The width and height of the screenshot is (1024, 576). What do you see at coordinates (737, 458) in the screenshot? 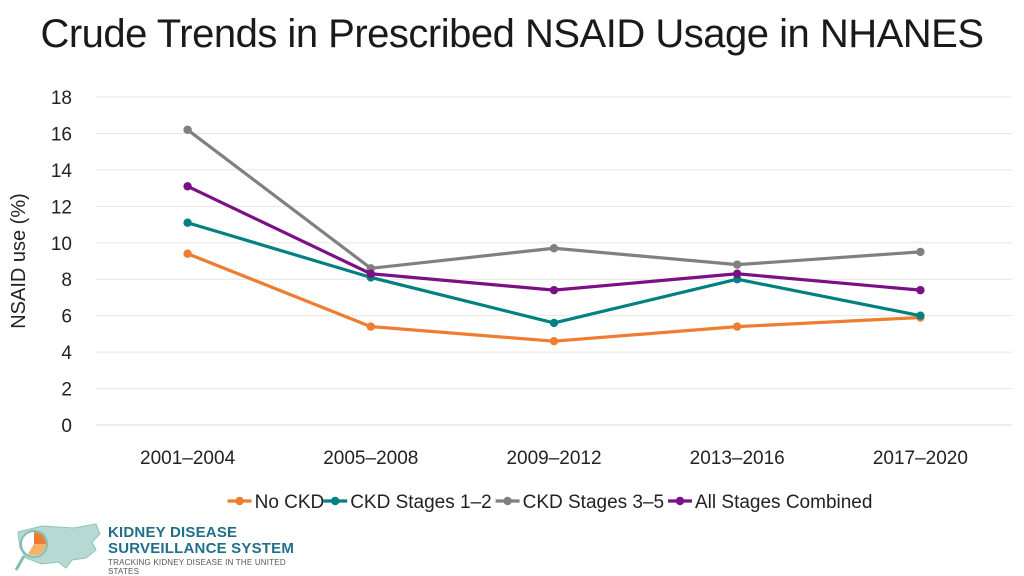
I see `x-tick-label: 2013–2016` at bounding box center [737, 458].